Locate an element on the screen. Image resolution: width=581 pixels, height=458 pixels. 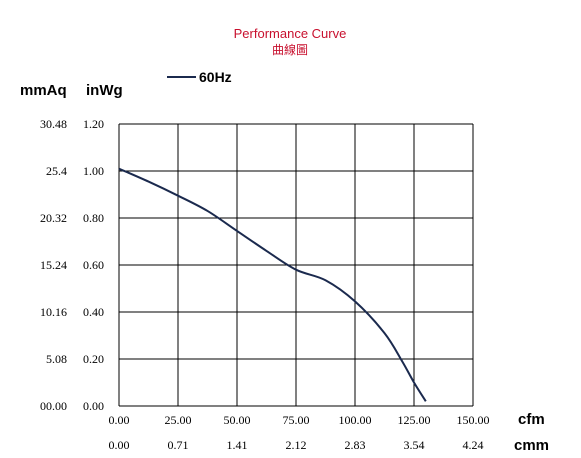
y-tick-label-inwg: 0.20 is located at coordinates (93, 359).